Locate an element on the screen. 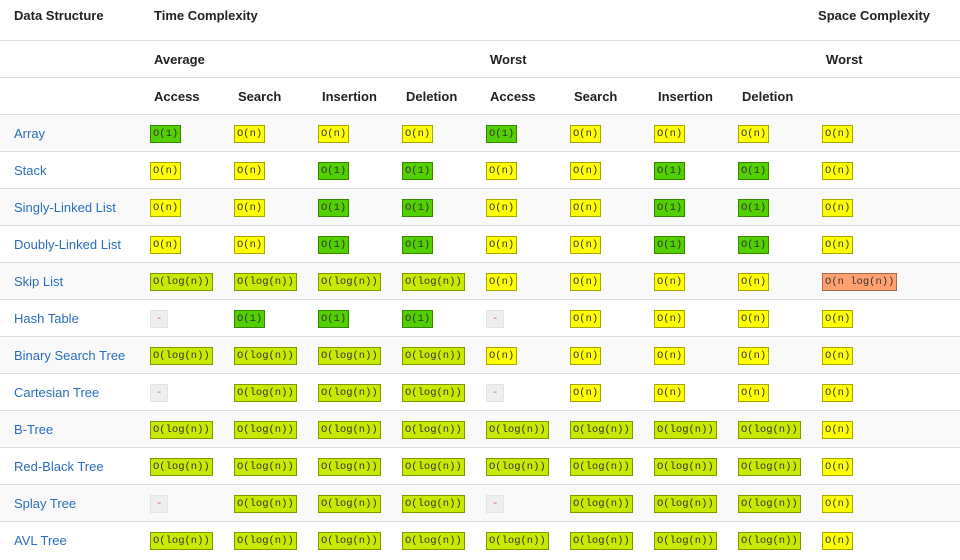  operation-header: Deletion is located at coordinates (770, 96).